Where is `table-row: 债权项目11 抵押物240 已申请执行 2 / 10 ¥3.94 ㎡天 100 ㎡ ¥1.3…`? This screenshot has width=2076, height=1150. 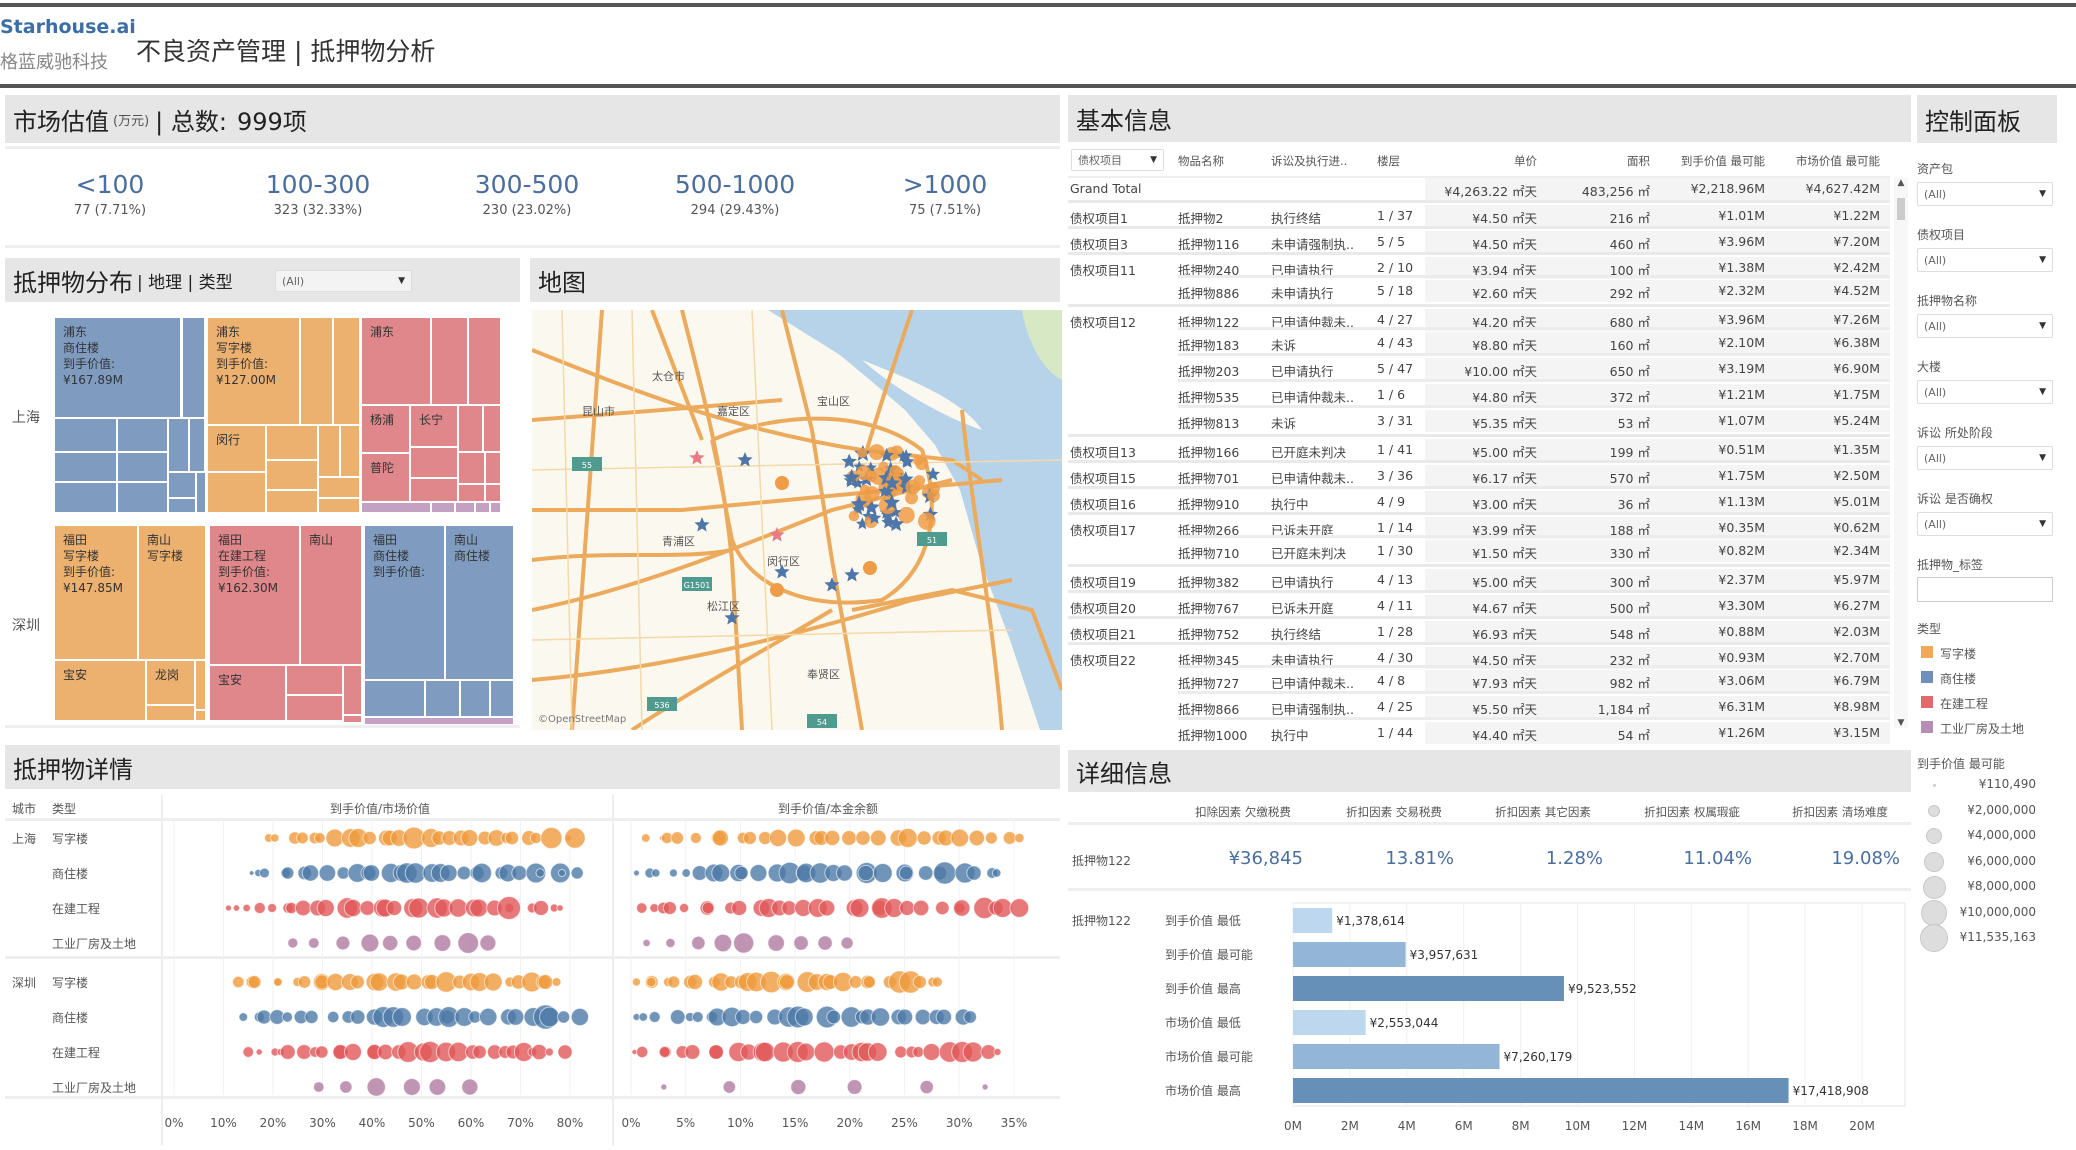 table-row: 债权项目11 抵押物240 已申请执行 2 / 10 ¥3.94 ㎡天 100 ㎡ ¥1.3… is located at coordinates (1479, 265).